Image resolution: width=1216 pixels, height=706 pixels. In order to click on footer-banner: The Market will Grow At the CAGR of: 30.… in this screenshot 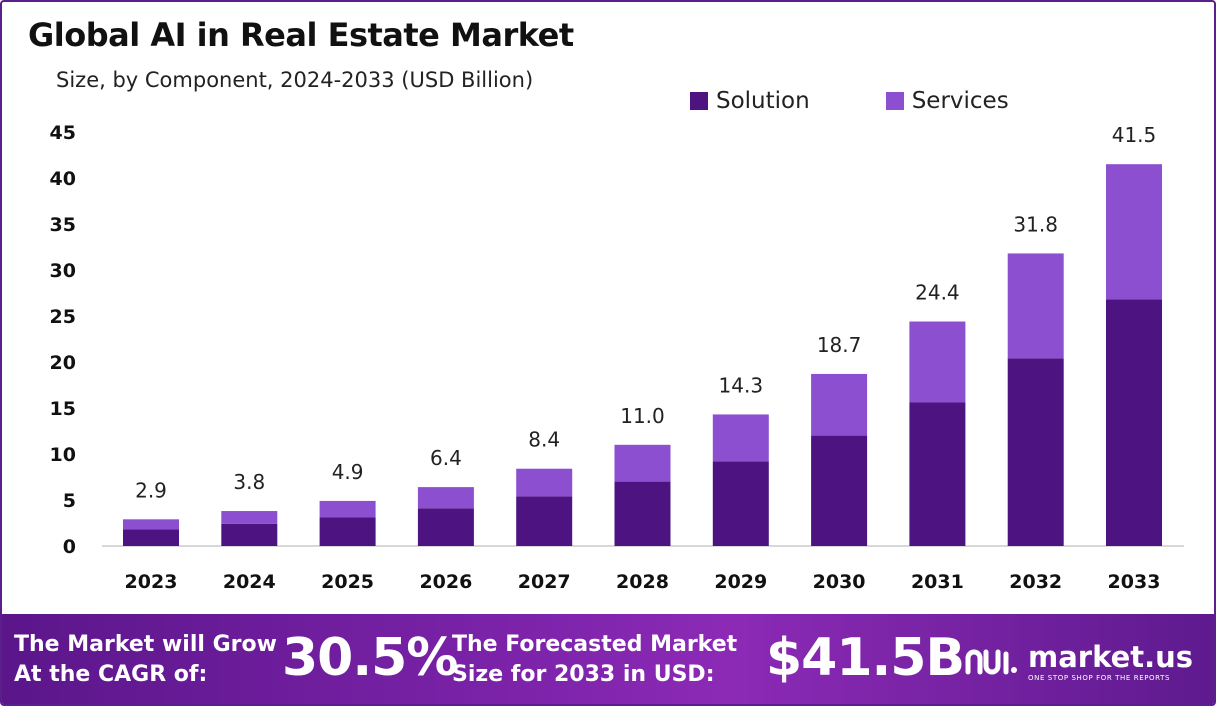, I will do `click(608, 659)`.